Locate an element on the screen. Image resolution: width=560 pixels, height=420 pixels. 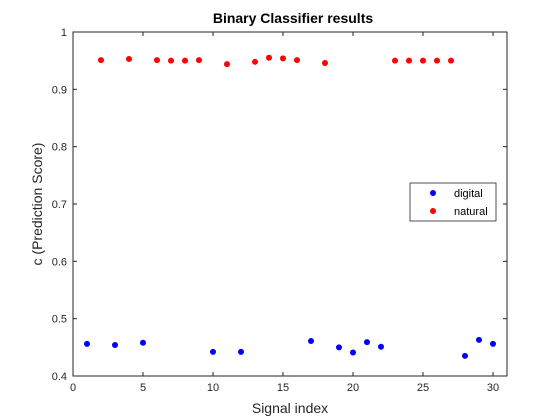
y-tick-label: 0.8 is located at coordinates (59, 148).